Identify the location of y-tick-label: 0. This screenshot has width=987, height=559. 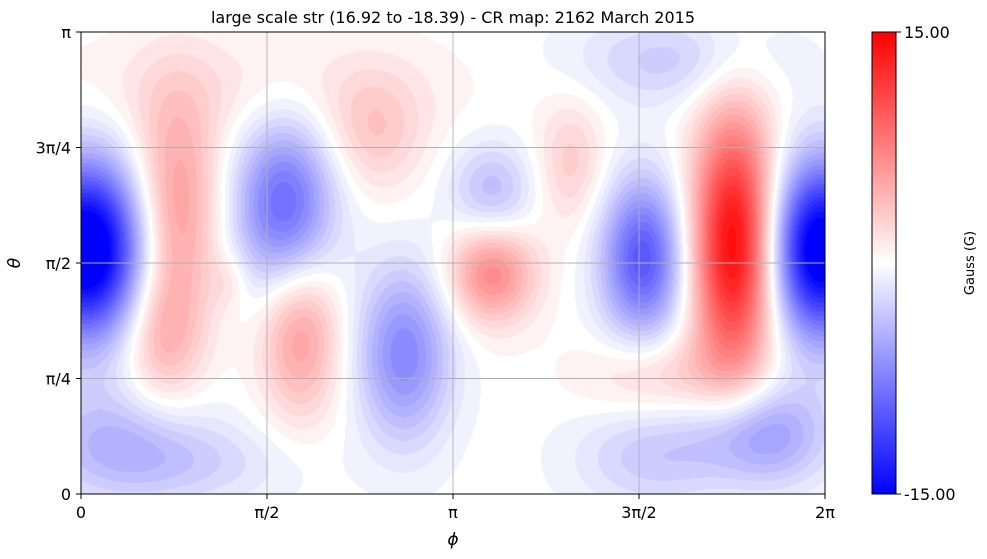
(66, 494).